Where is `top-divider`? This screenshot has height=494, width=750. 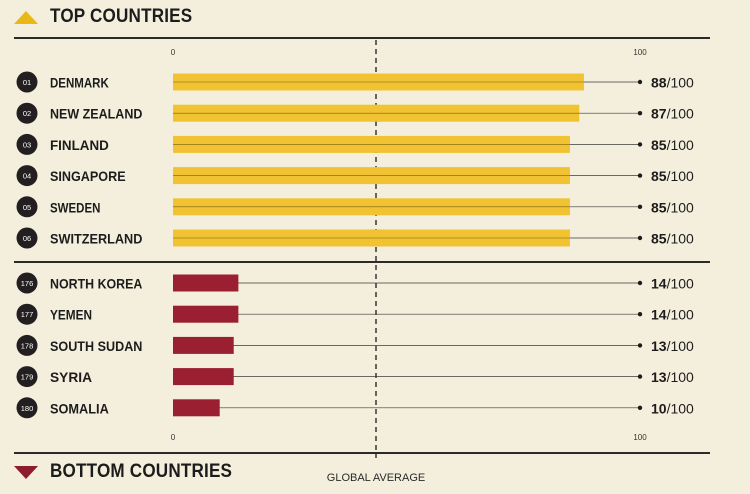 top-divider is located at coordinates (362, 38).